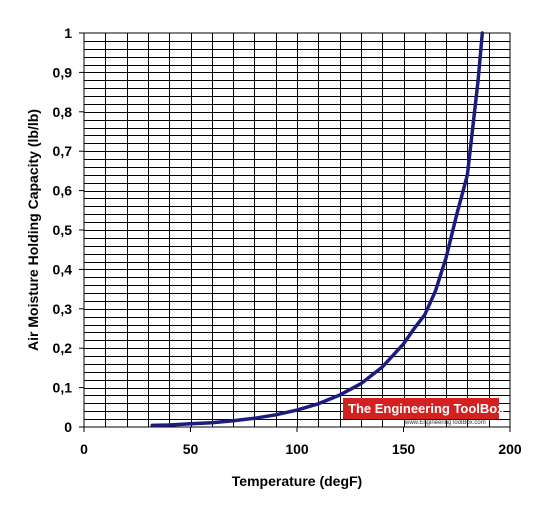  What do you see at coordinates (404, 449) in the screenshot?
I see `x-tick-label: 150` at bounding box center [404, 449].